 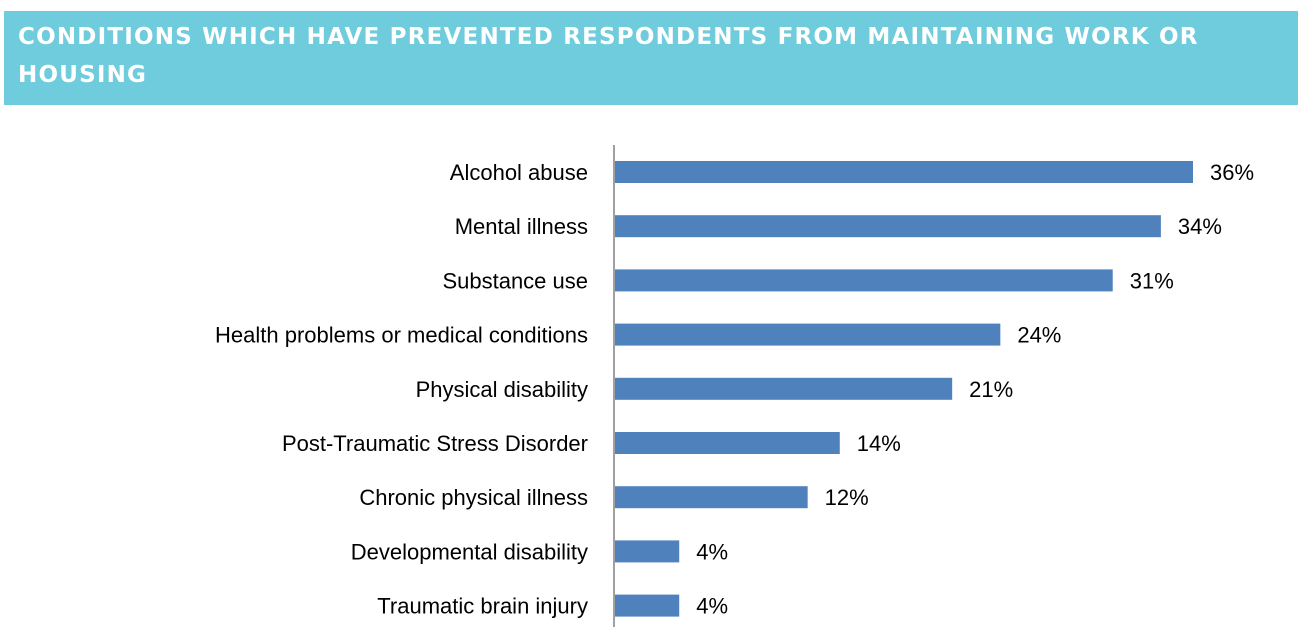 What do you see at coordinates (991, 389) in the screenshot?
I see `data-label: 21%` at bounding box center [991, 389].